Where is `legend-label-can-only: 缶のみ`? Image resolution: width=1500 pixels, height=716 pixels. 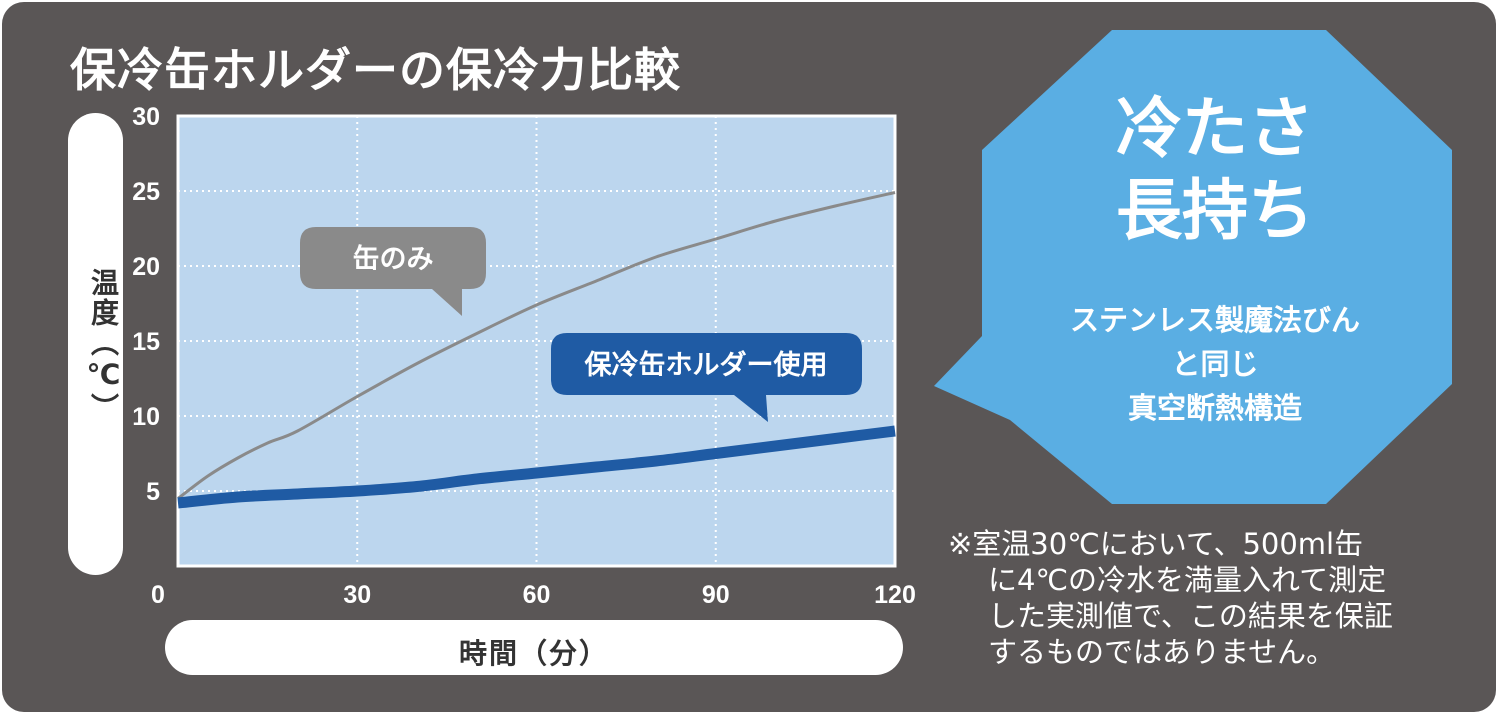
legend-label-can-only: 缶のみ is located at coordinates (393, 259).